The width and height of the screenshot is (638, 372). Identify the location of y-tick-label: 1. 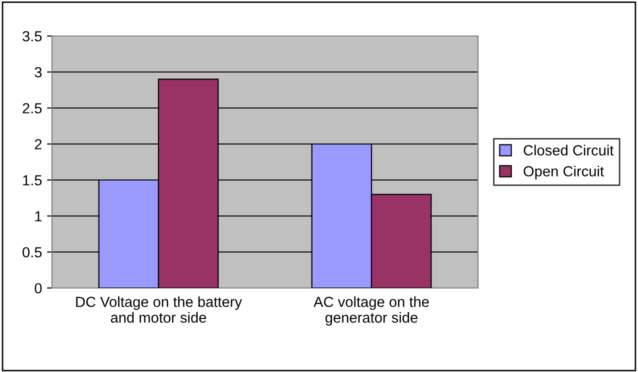
(38, 216).